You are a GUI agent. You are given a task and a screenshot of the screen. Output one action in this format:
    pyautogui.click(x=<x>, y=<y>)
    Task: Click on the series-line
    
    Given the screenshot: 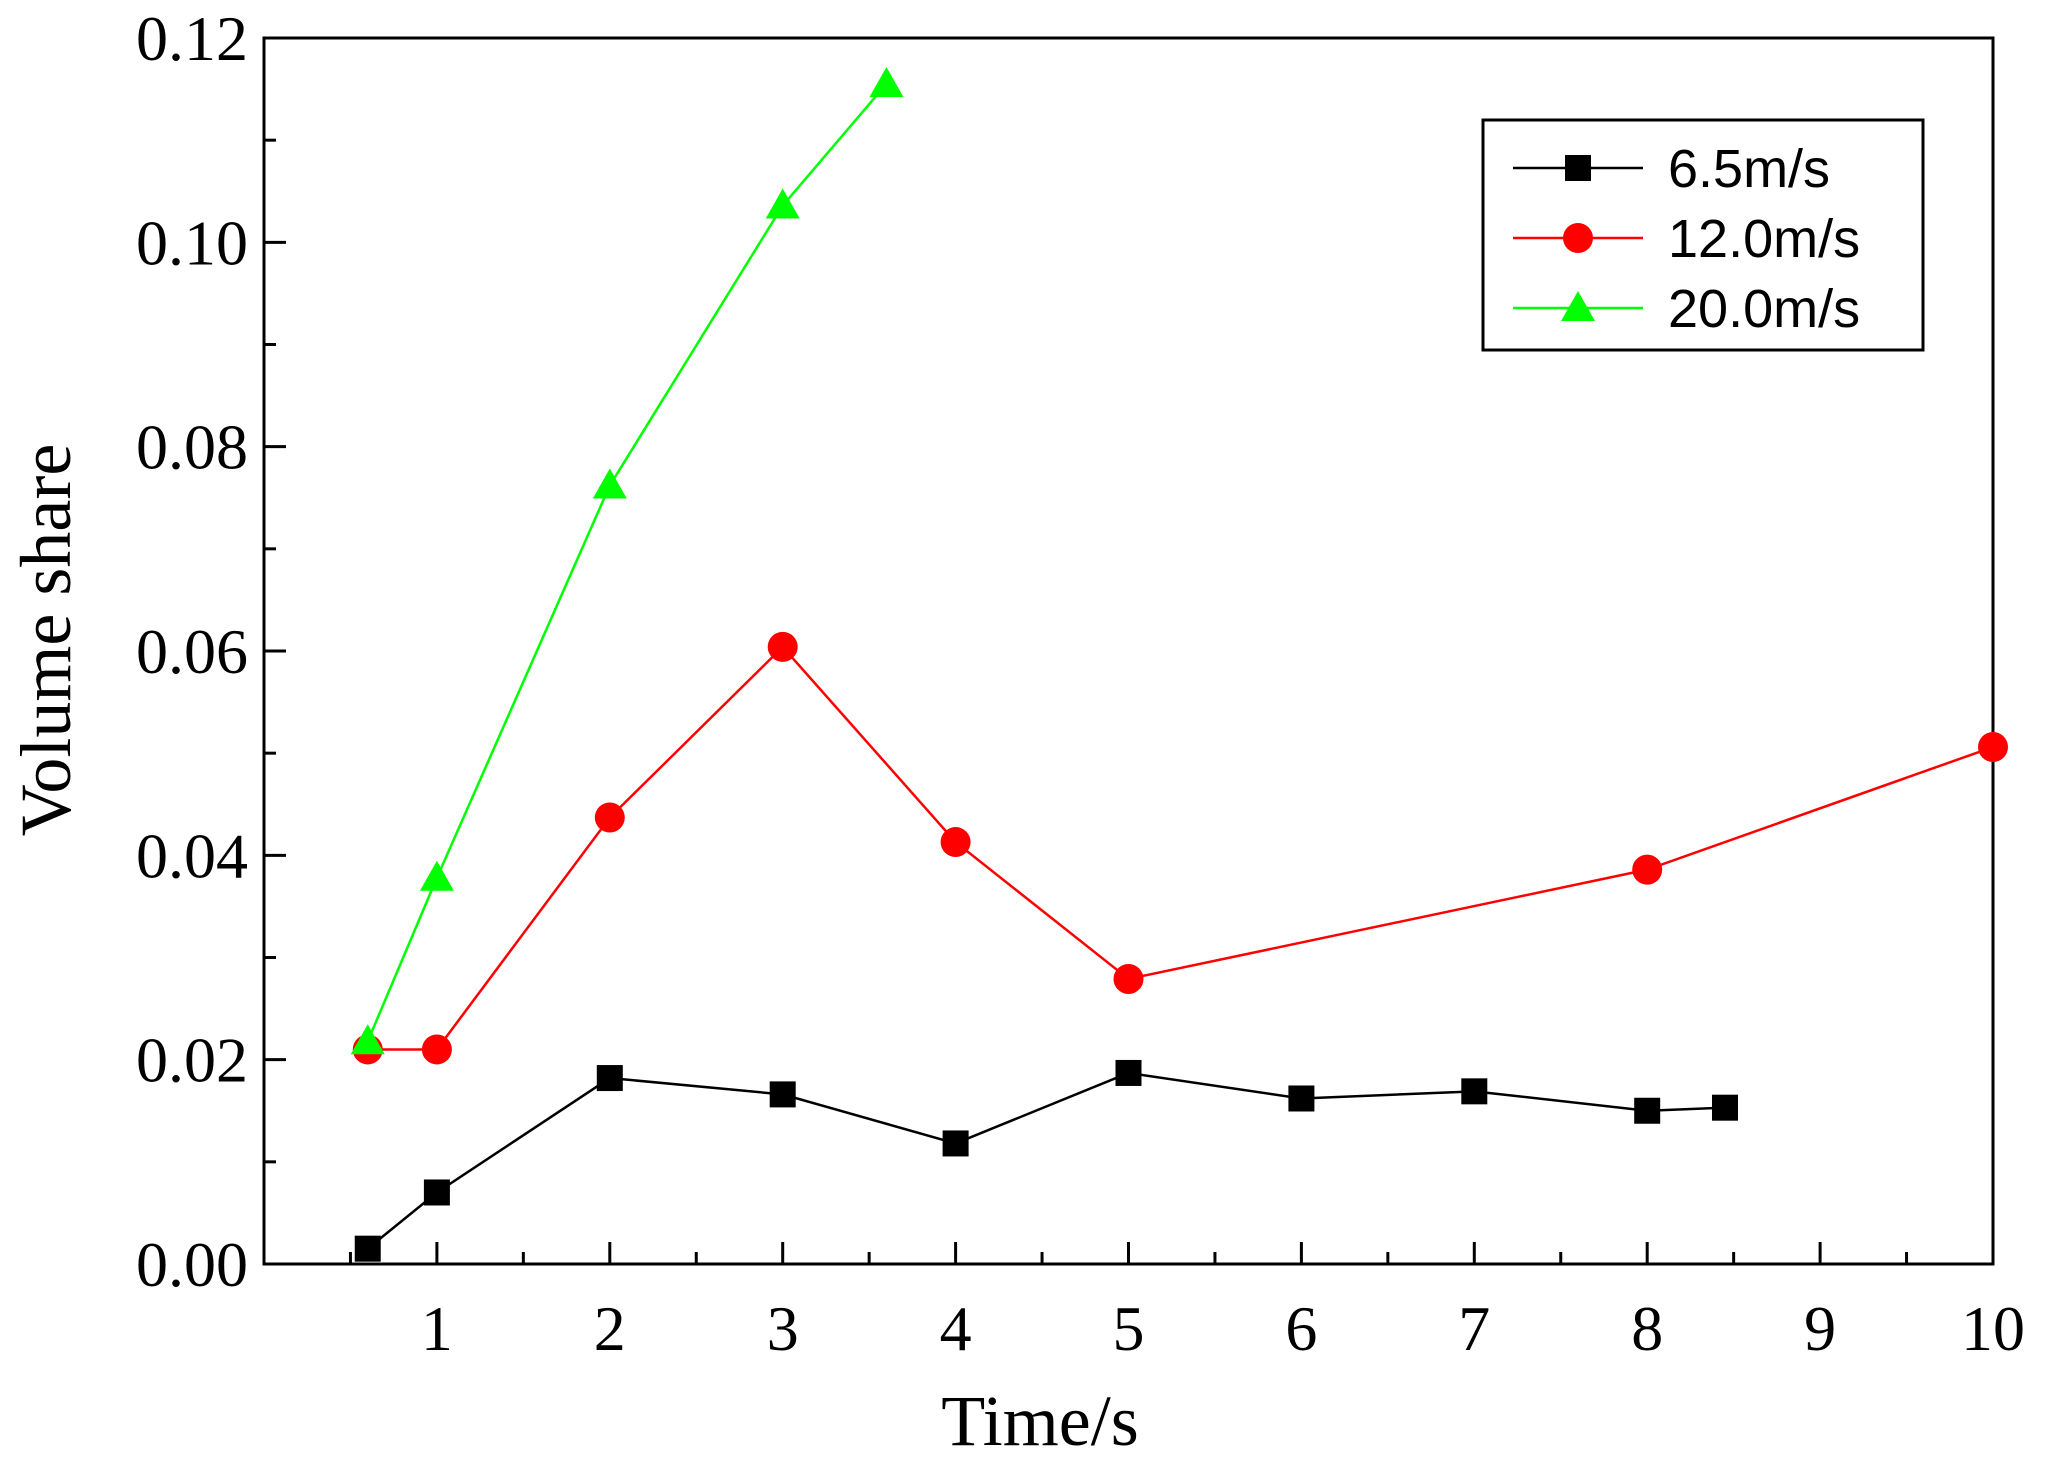 What is the action you would take?
    pyautogui.click(x=1046, y=1160)
    